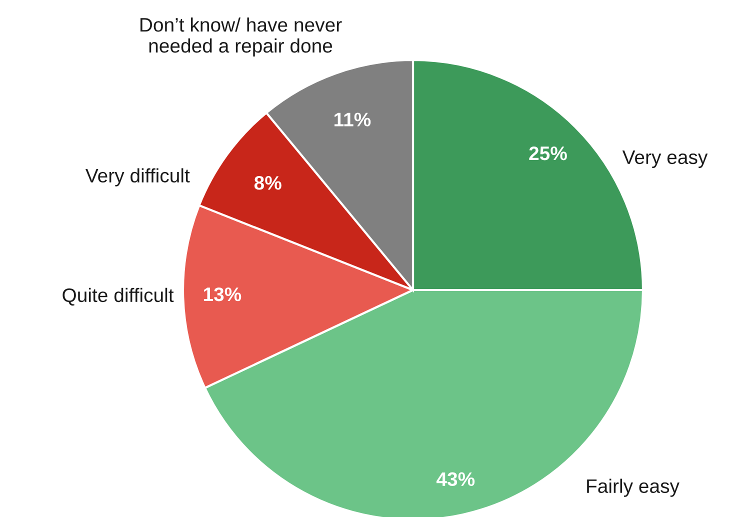 This screenshot has width=746, height=517. I want to click on data-label: 11%, so click(352, 119).